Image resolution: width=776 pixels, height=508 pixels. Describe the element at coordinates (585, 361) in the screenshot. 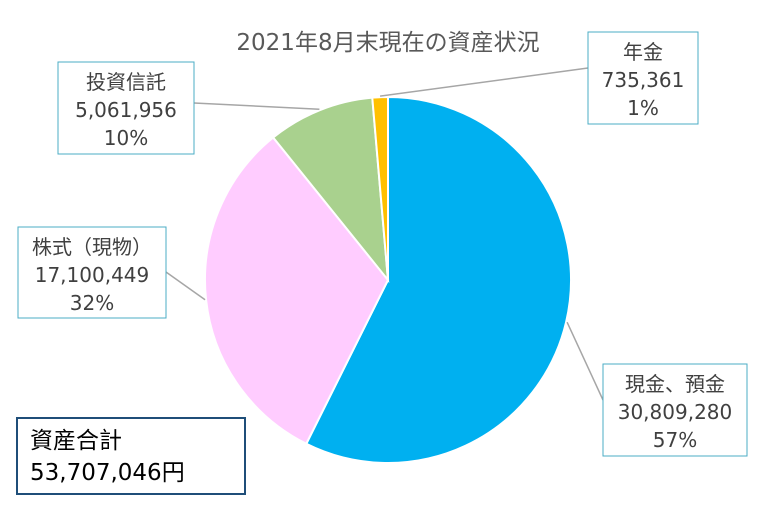

I see `leader-line-cash-deposit` at that location.